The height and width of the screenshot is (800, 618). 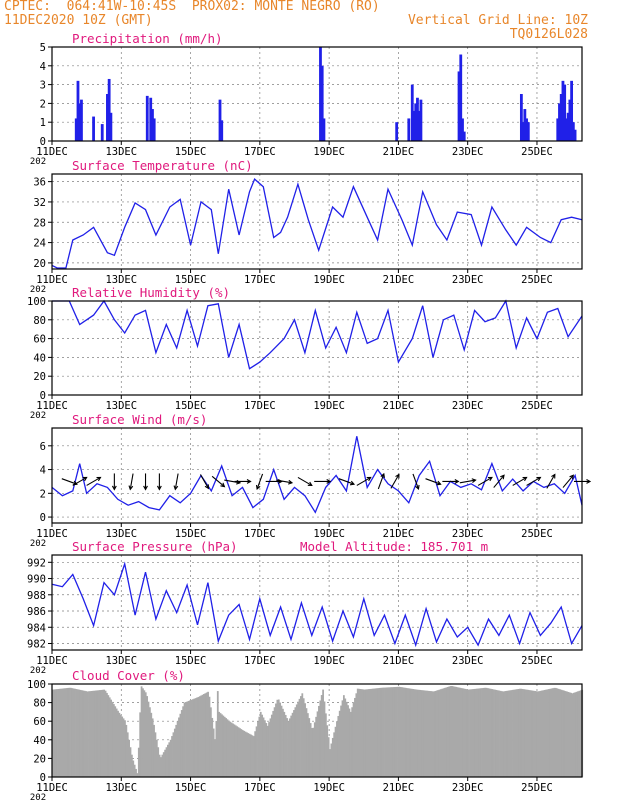 I want to click on precip-ytick-label: 2, so click(x=43, y=104).